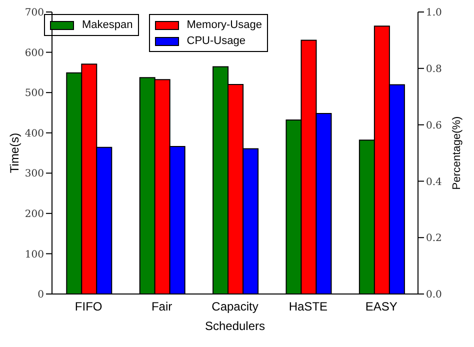  What do you see at coordinates (235, 307) in the screenshot?
I see `x-tick-label: Capacity` at bounding box center [235, 307].